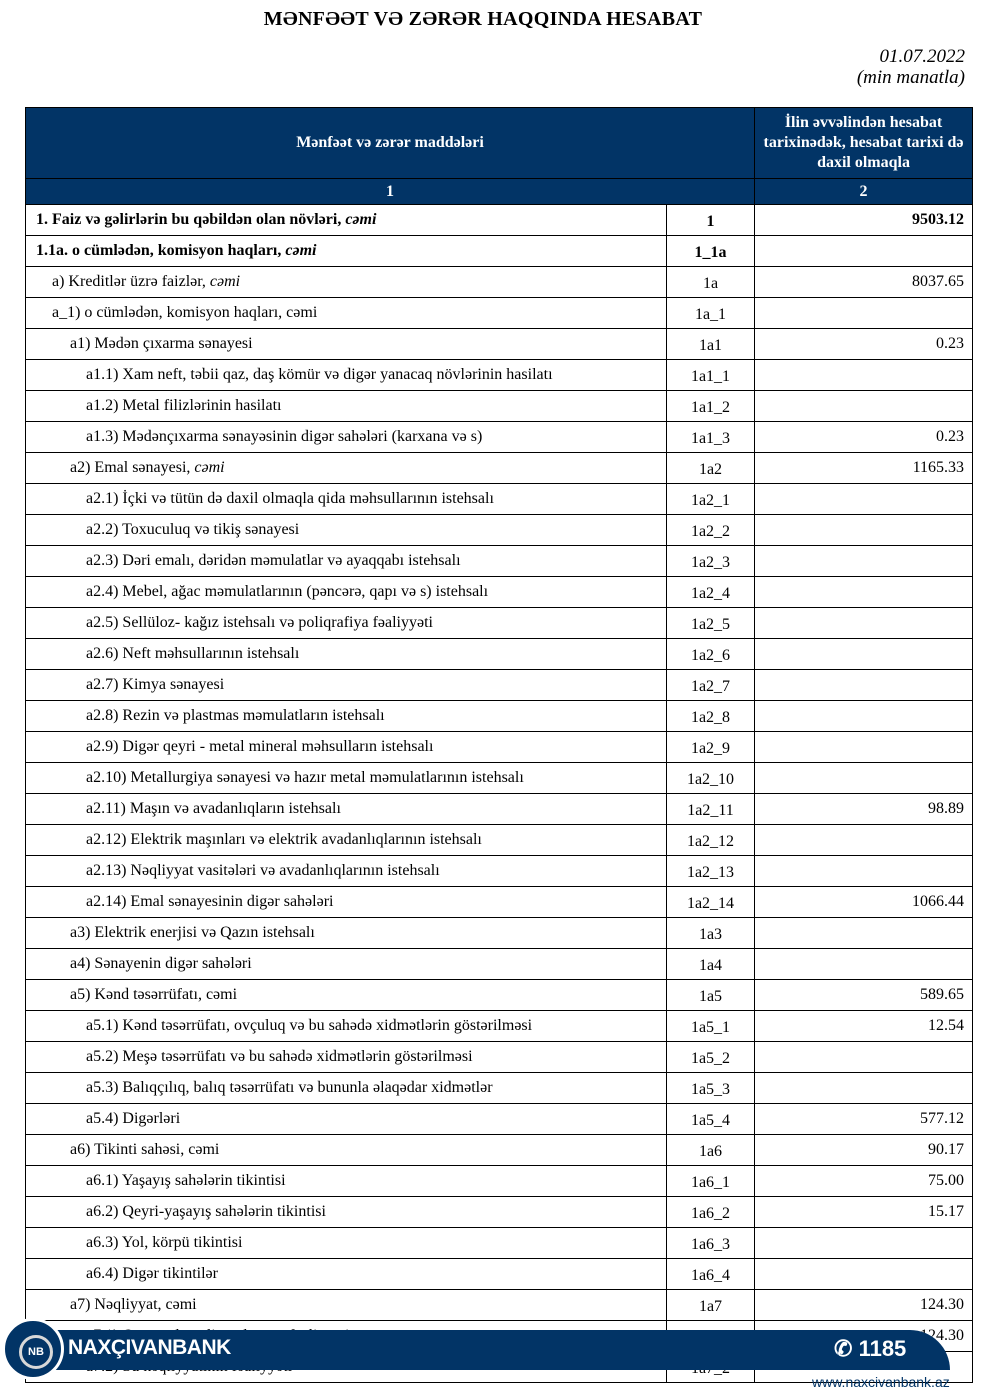 The width and height of the screenshot is (1000, 1394). What do you see at coordinates (133, 1118) in the screenshot?
I see `row-label-text: a5.4) Digərləri` at bounding box center [133, 1118].